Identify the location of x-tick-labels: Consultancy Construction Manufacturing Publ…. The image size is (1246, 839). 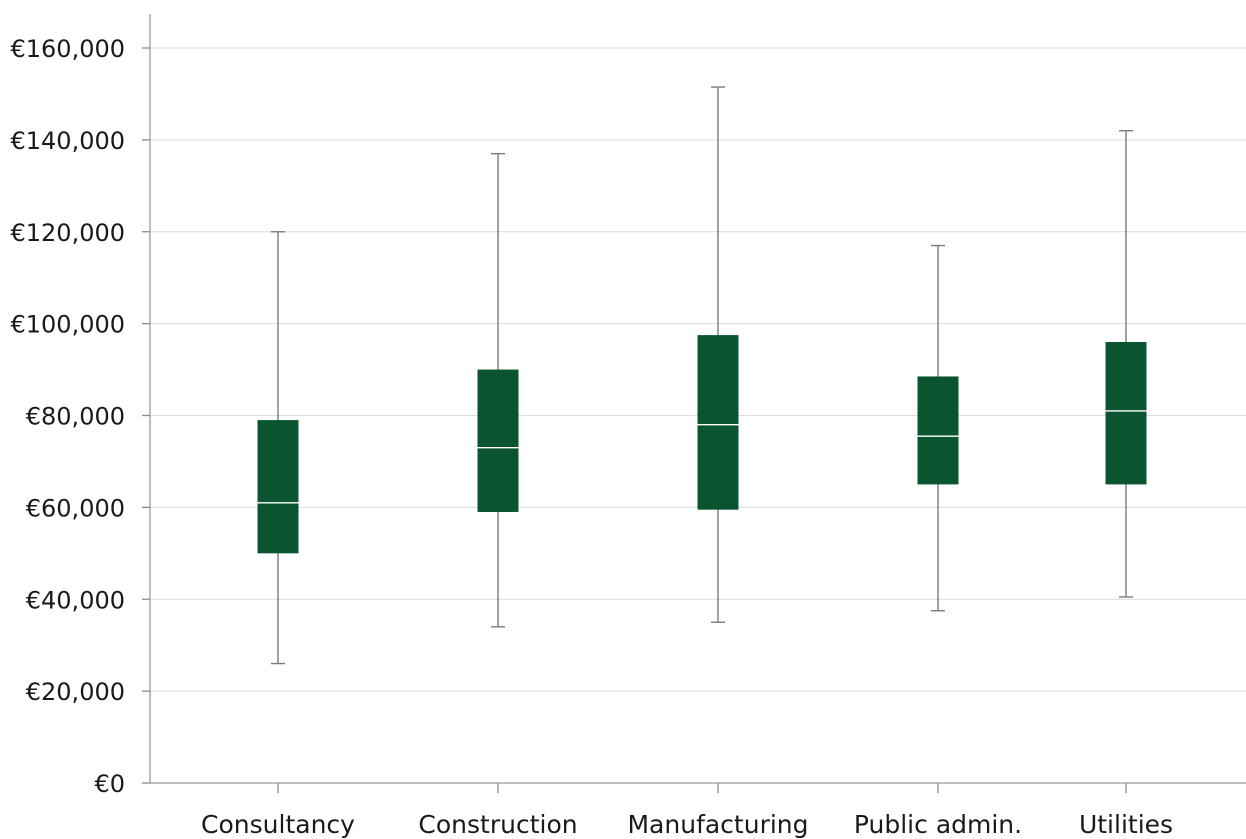
(687, 811).